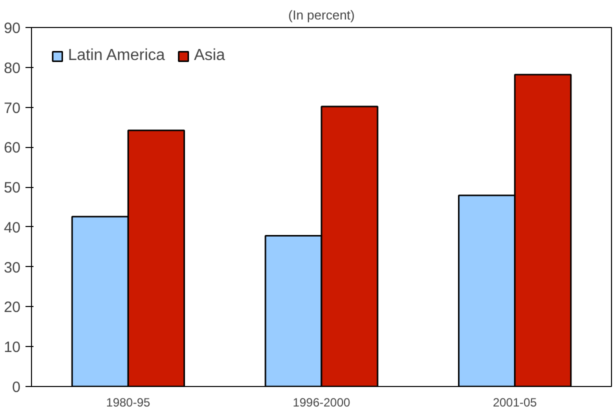 This screenshot has width=615, height=409. Describe the element at coordinates (12, 347) in the screenshot. I see `y-tick-label: 10` at that location.